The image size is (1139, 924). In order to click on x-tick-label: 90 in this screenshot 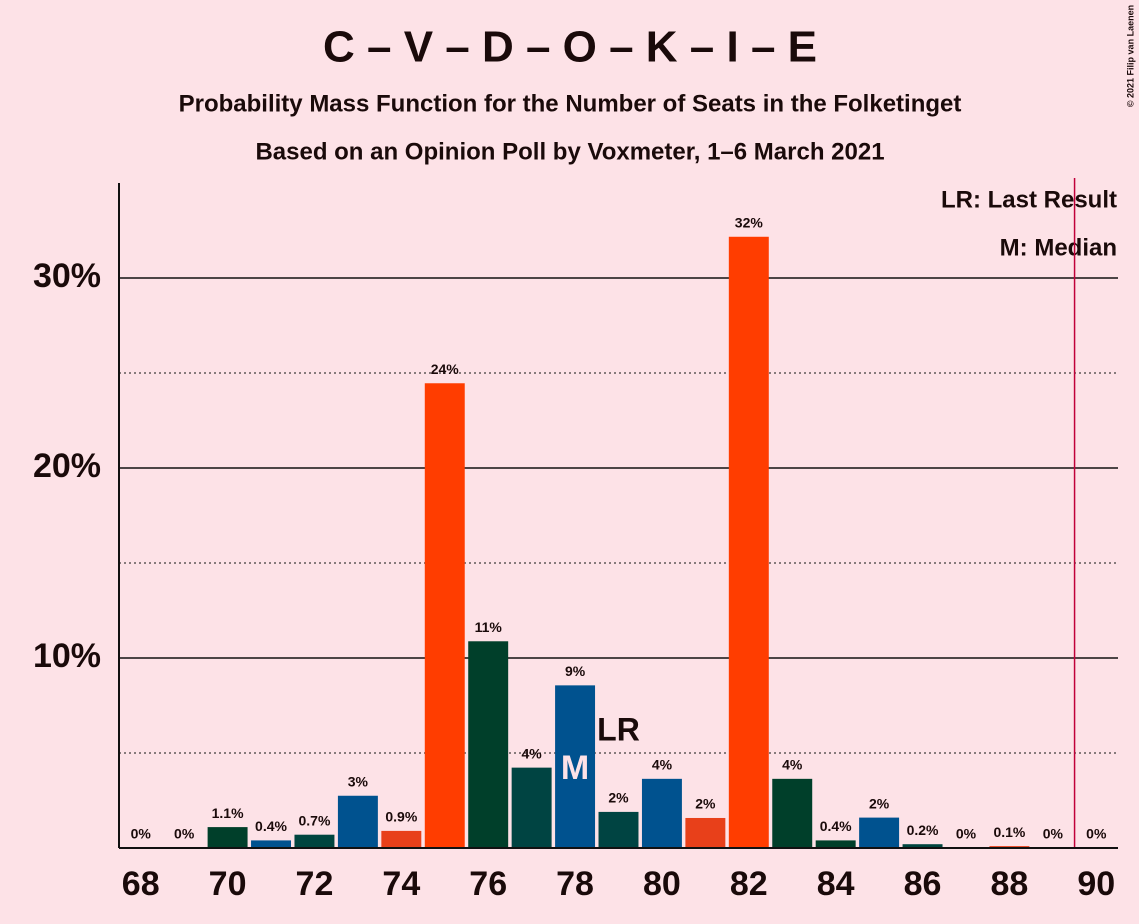, I will do `click(1096, 884)`.